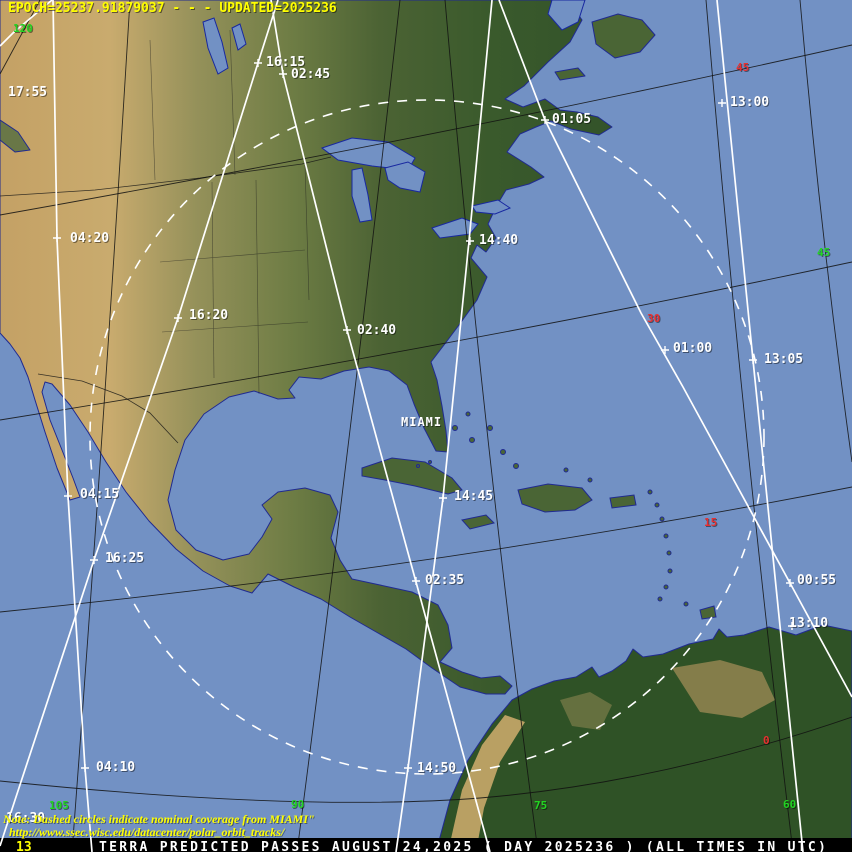  I want to click on longitude-label: 105, so click(59, 805).